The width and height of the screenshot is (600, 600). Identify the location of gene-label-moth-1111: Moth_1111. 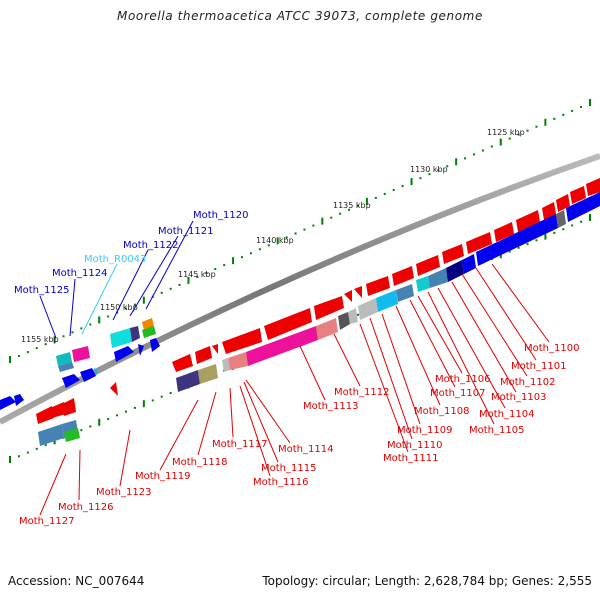
(410, 458).